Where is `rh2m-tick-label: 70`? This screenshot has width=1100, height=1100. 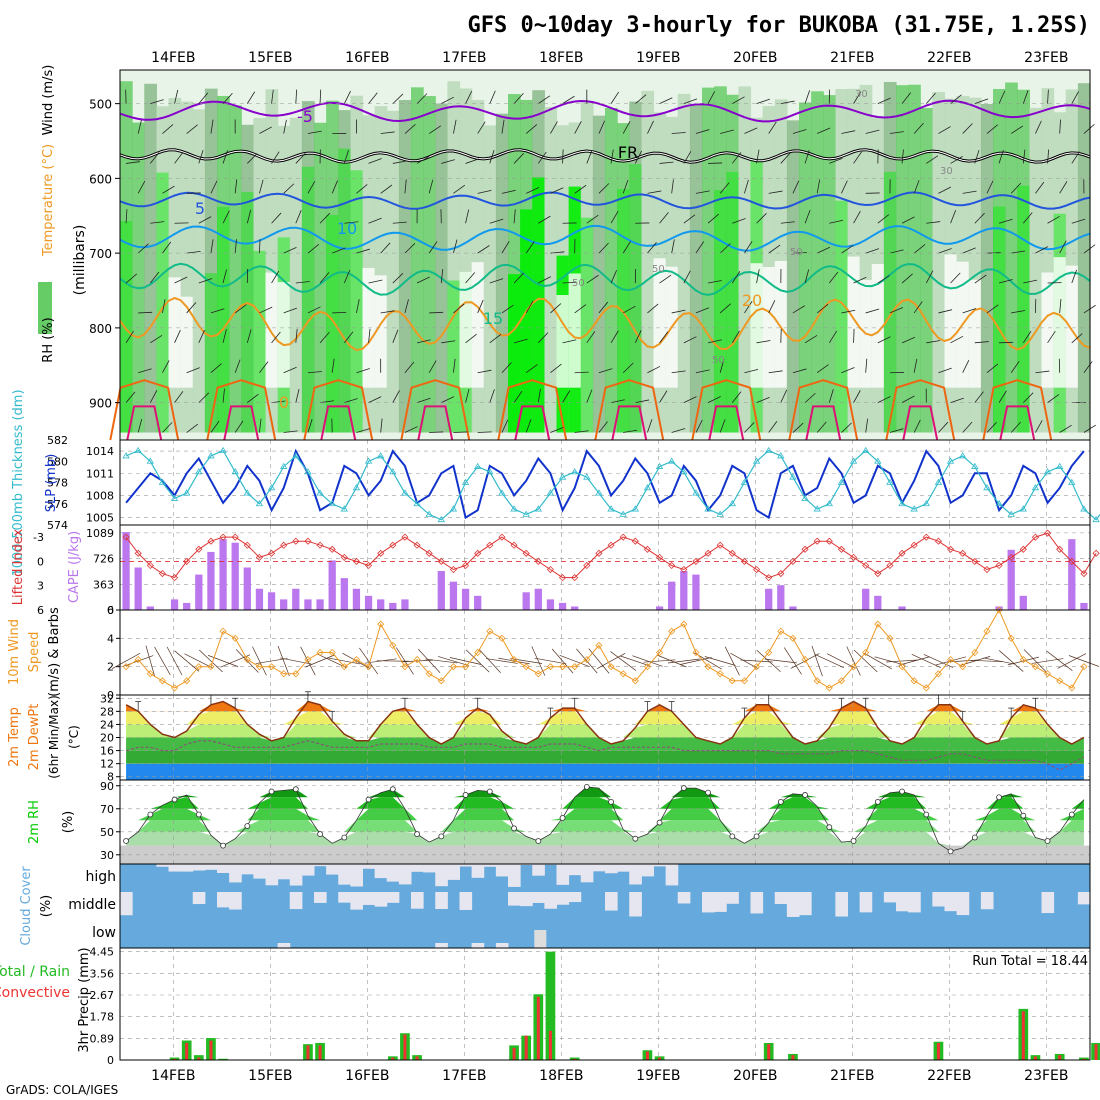 rh2m-tick-label: 70 is located at coordinates (107, 809).